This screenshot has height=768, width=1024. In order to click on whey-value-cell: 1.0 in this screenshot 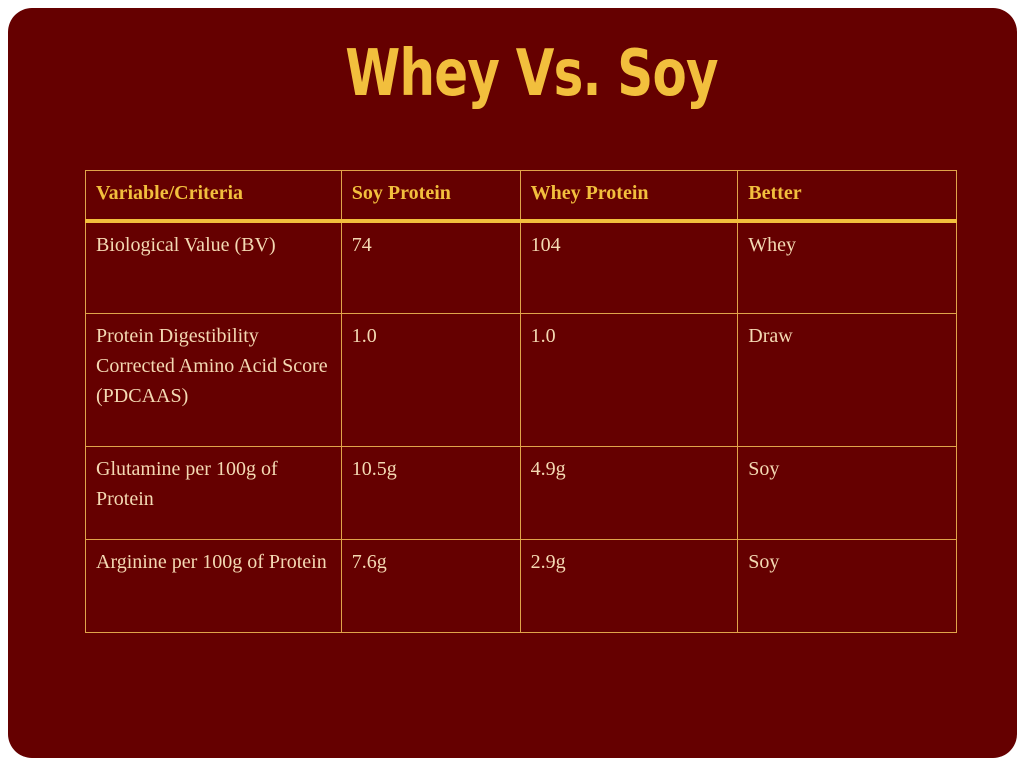, I will do `click(629, 380)`.